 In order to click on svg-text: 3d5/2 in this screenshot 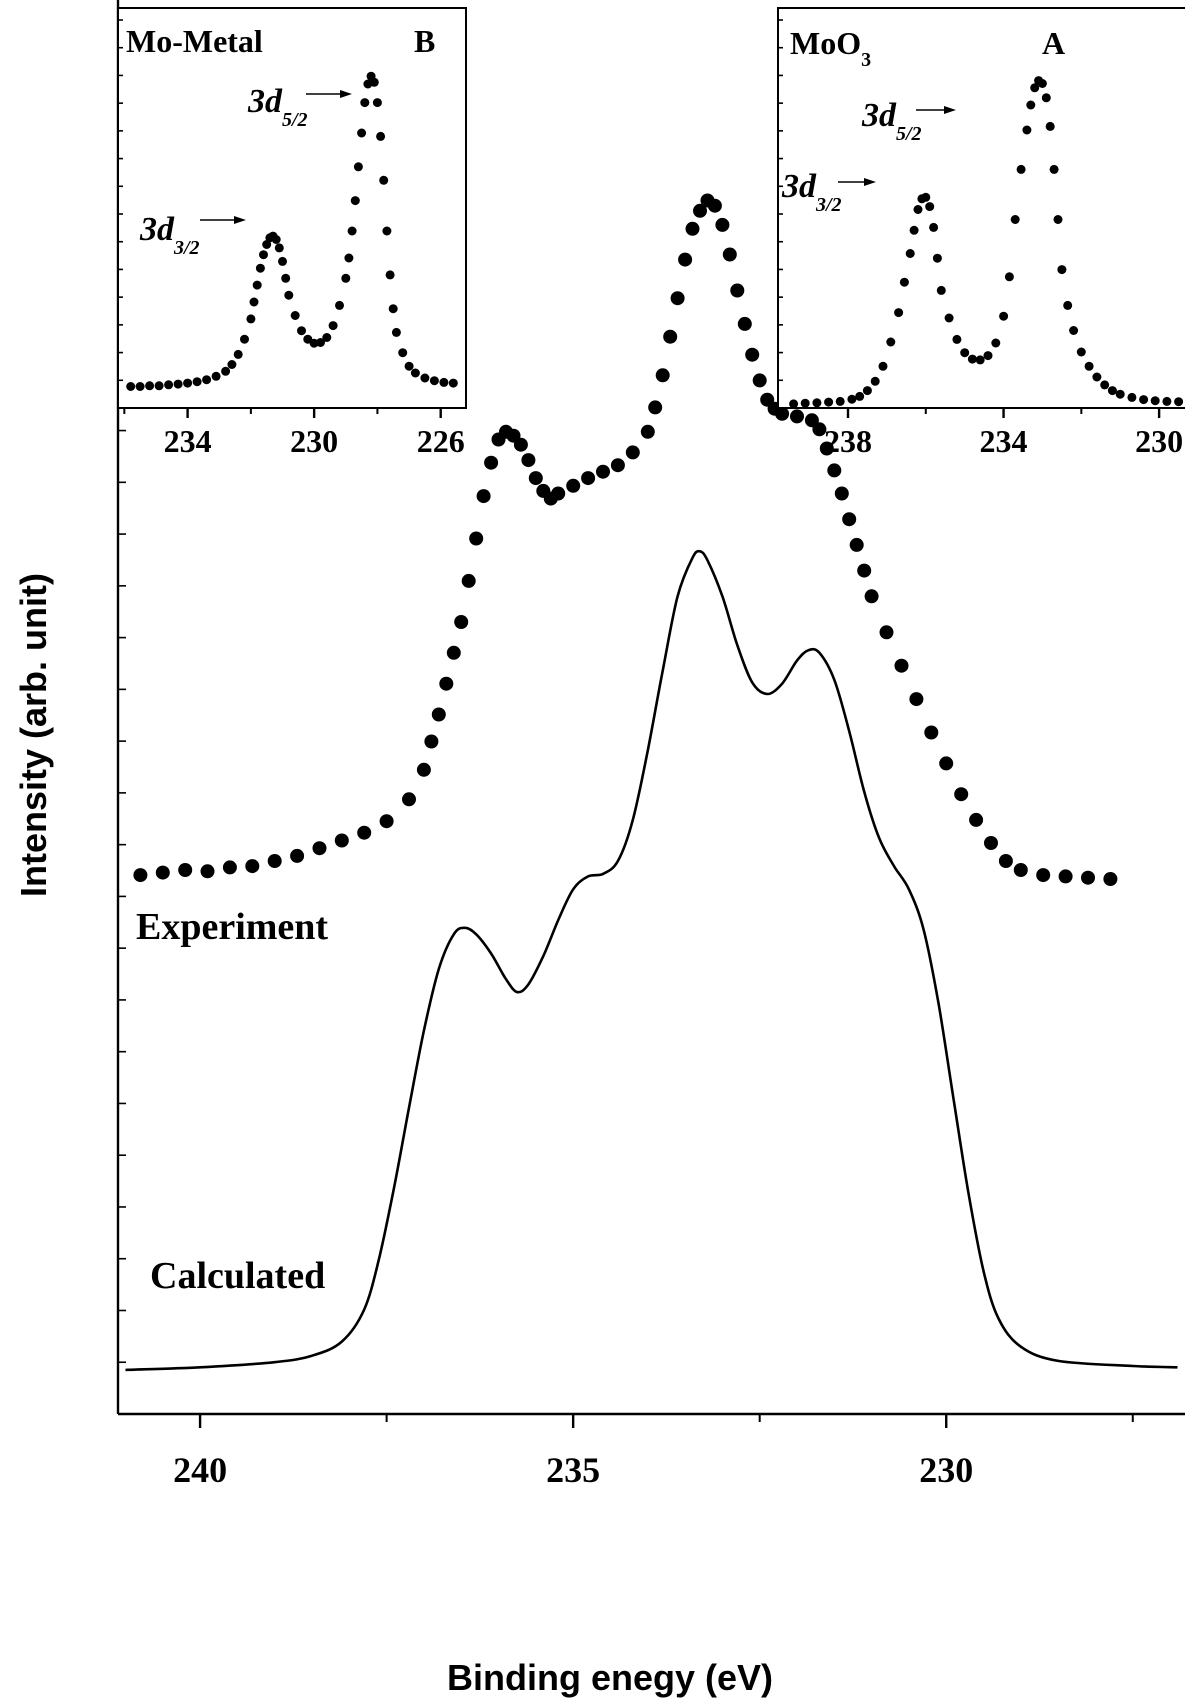, I will do `click(891, 121)`.